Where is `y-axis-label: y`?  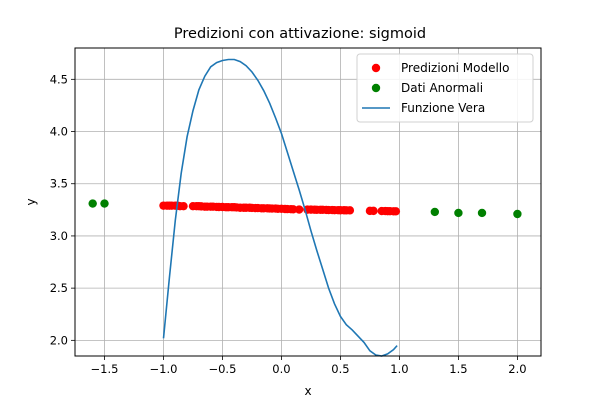
y-axis-label: y is located at coordinates (31, 201).